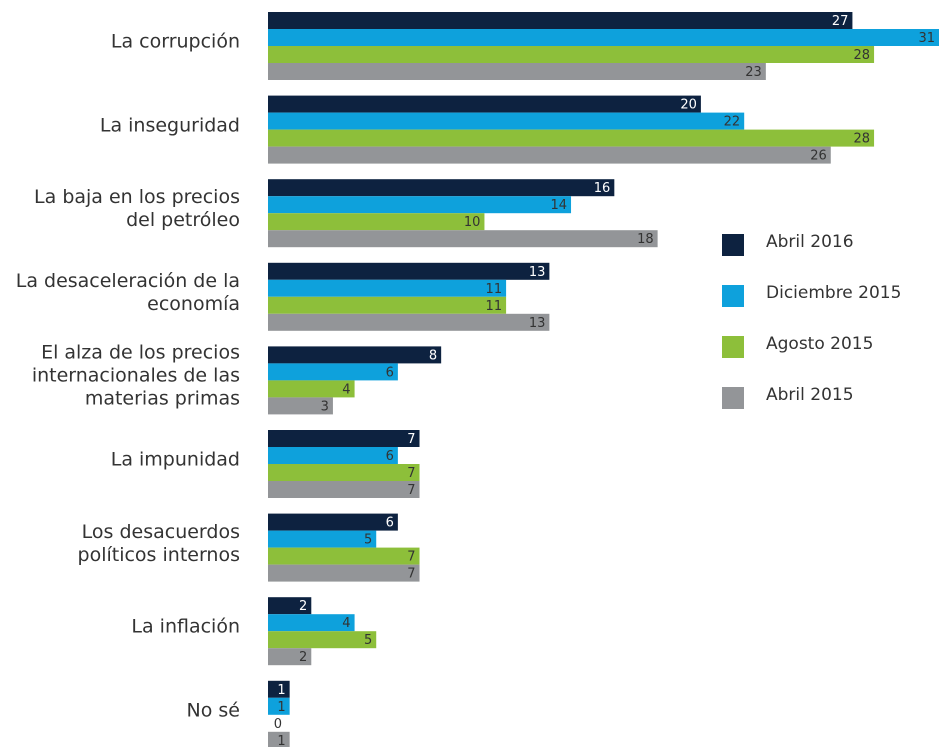  Describe the element at coordinates (158, 543) in the screenshot. I see `category-label: Los desacuerdos políticos internos` at that location.